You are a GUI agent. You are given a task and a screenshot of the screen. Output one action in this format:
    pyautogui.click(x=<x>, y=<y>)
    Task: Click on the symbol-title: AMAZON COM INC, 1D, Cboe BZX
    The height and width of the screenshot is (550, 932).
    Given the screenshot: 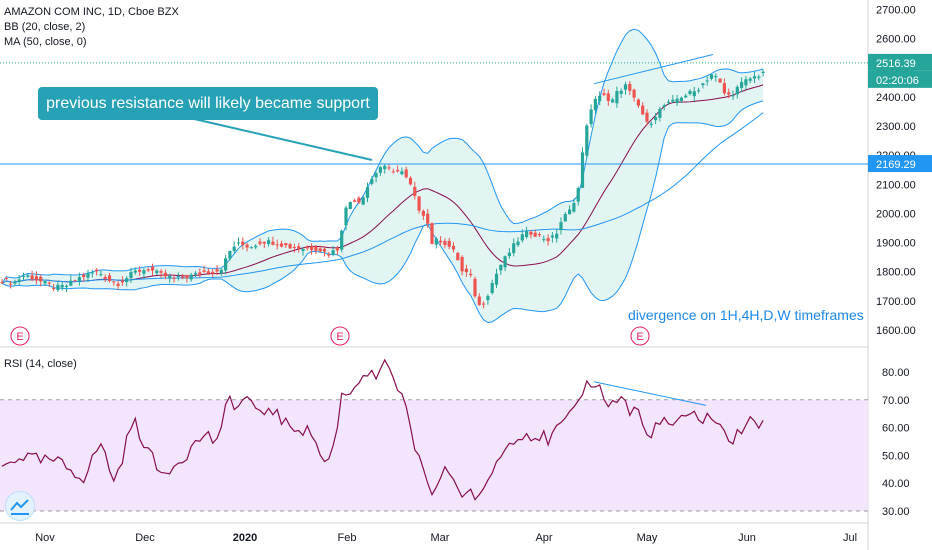 What is the action you would take?
    pyautogui.click(x=91, y=12)
    